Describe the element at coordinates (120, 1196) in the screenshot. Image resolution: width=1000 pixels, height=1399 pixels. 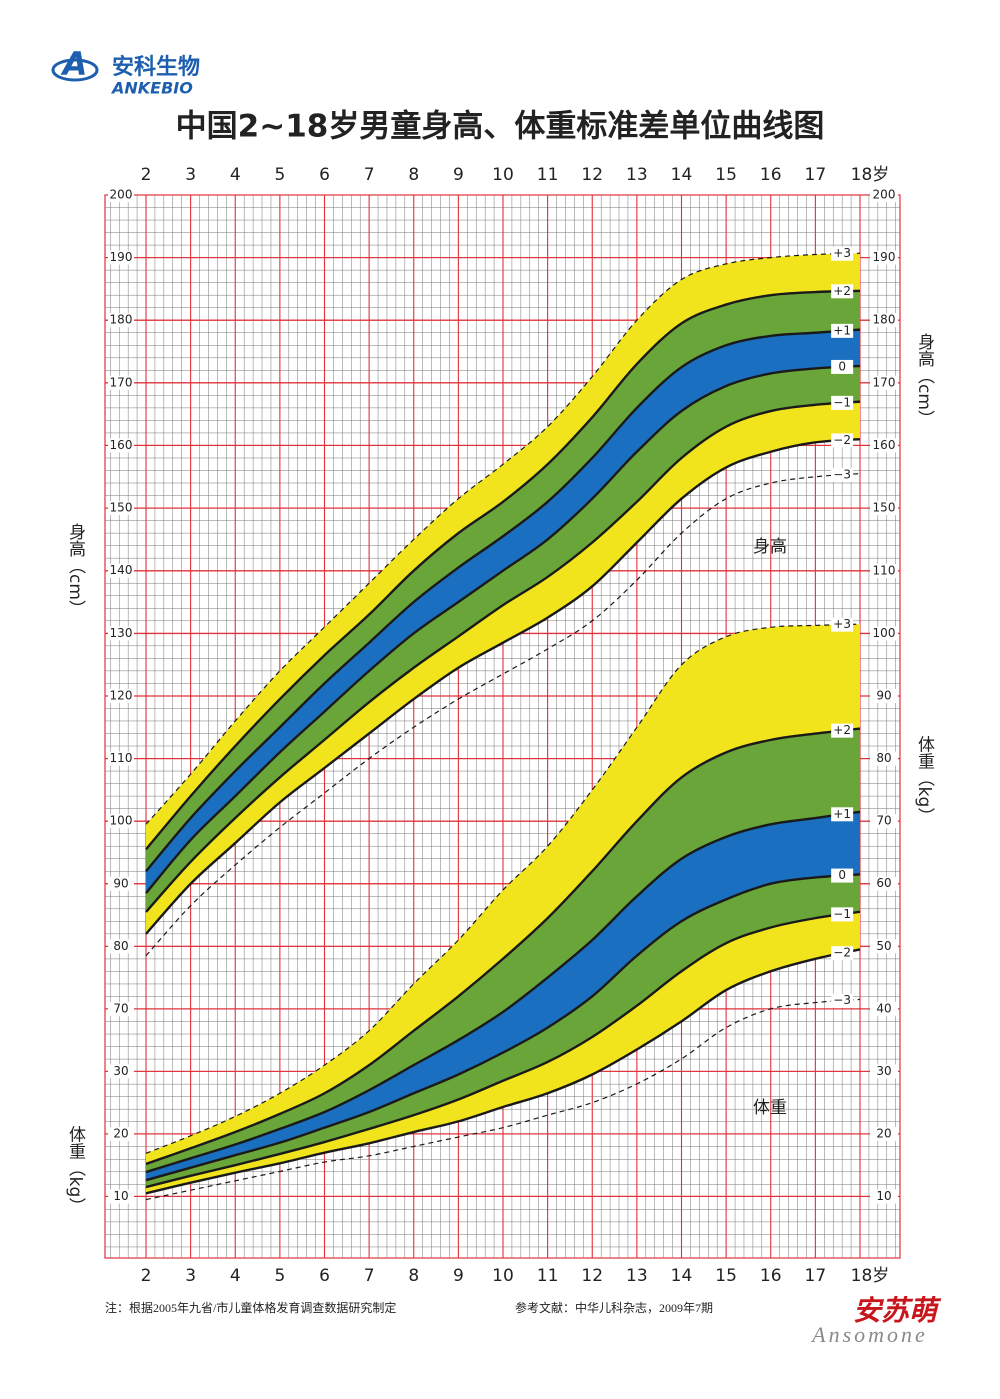
I see `y-tick-label: 10` at that location.